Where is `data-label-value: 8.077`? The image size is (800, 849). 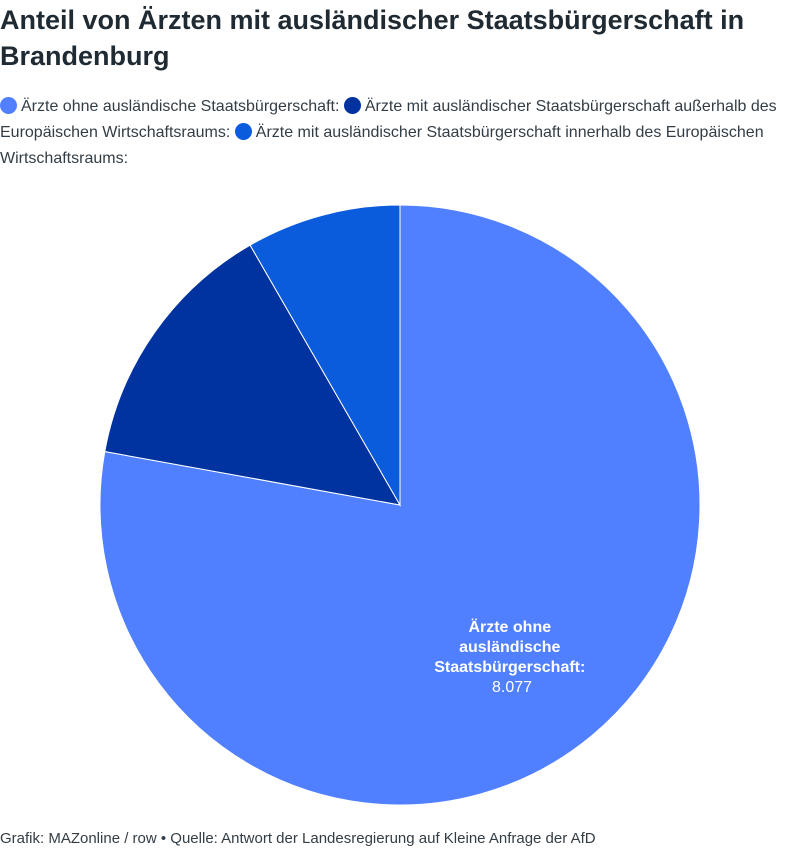
data-label-value: 8.077 is located at coordinates (512, 687).